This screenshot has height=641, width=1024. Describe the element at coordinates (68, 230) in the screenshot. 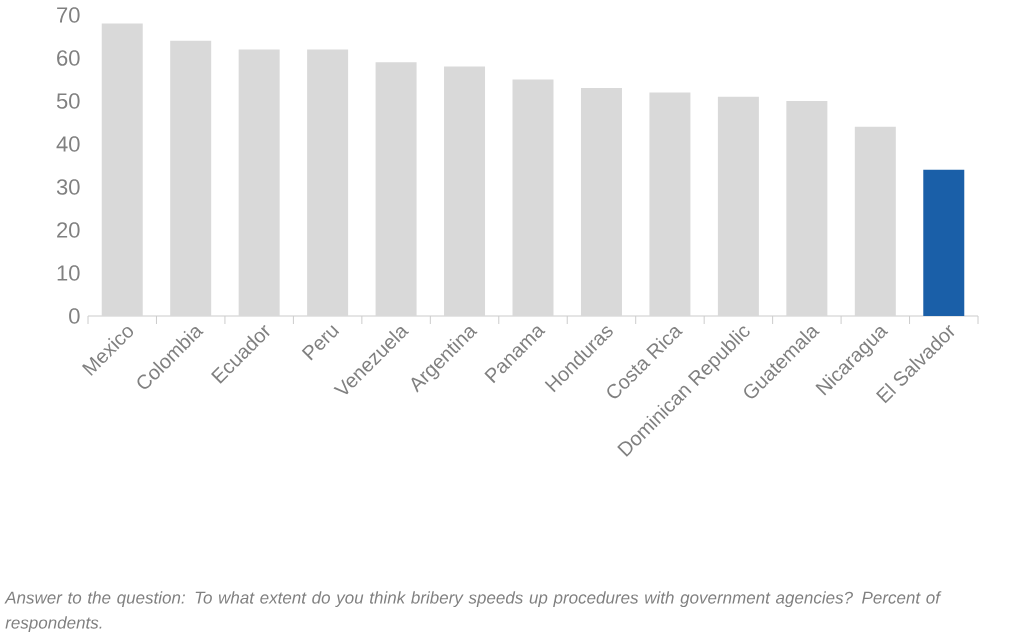

I see `y-tick-label: 20` at that location.